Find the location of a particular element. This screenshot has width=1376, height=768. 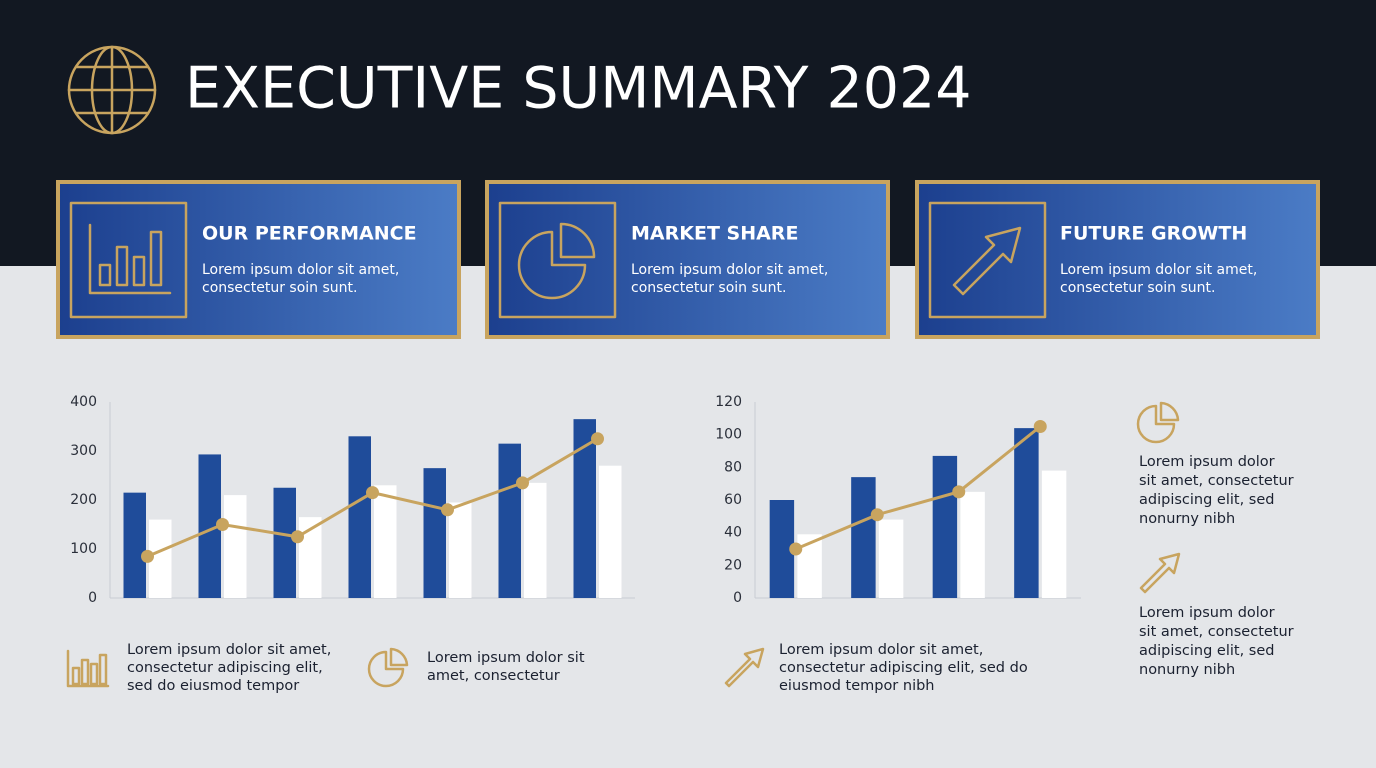

y-tick-label: 40 is located at coordinates (733, 533).